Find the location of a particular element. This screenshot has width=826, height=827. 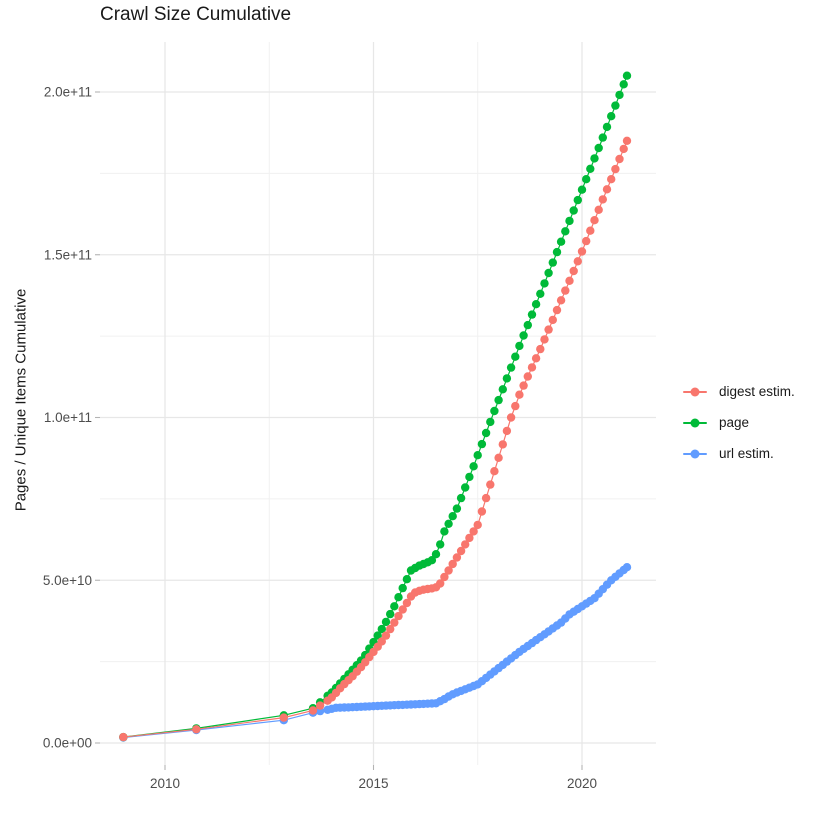

legend-label: digest estim. is located at coordinates (757, 391).